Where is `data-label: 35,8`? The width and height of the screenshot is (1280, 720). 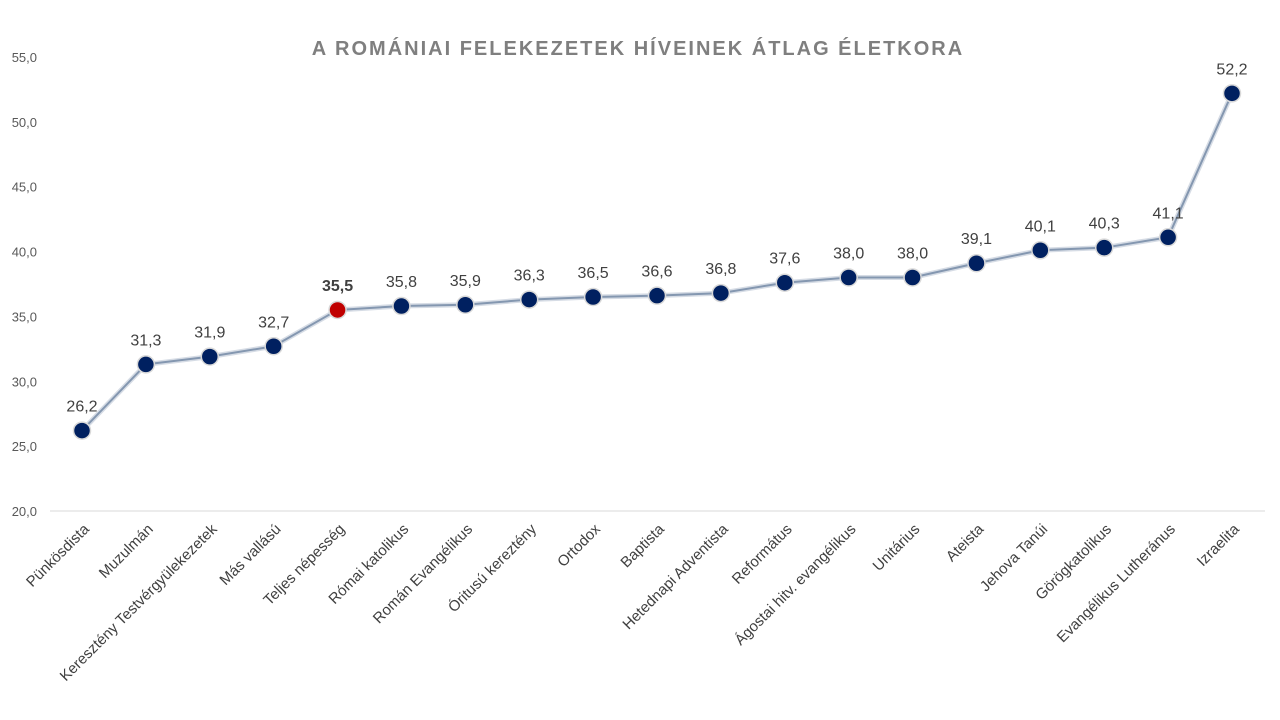 data-label: 35,8 is located at coordinates (401, 282).